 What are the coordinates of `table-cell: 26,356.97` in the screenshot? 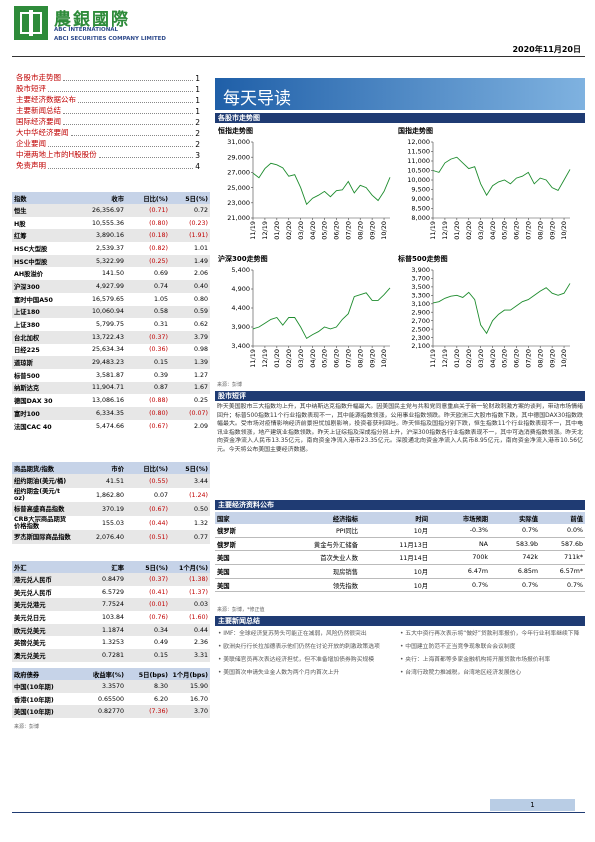 It's located at (100, 210).